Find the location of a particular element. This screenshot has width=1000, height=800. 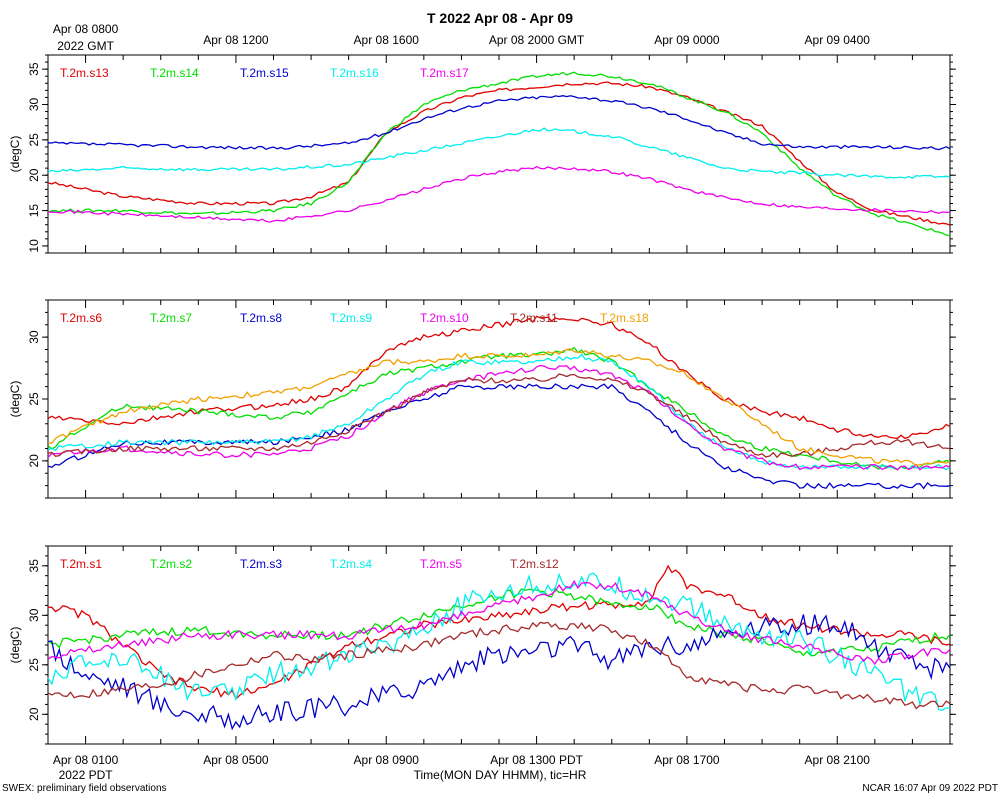

legend-T.2m.s11: T.2m.s11 is located at coordinates (534, 318).